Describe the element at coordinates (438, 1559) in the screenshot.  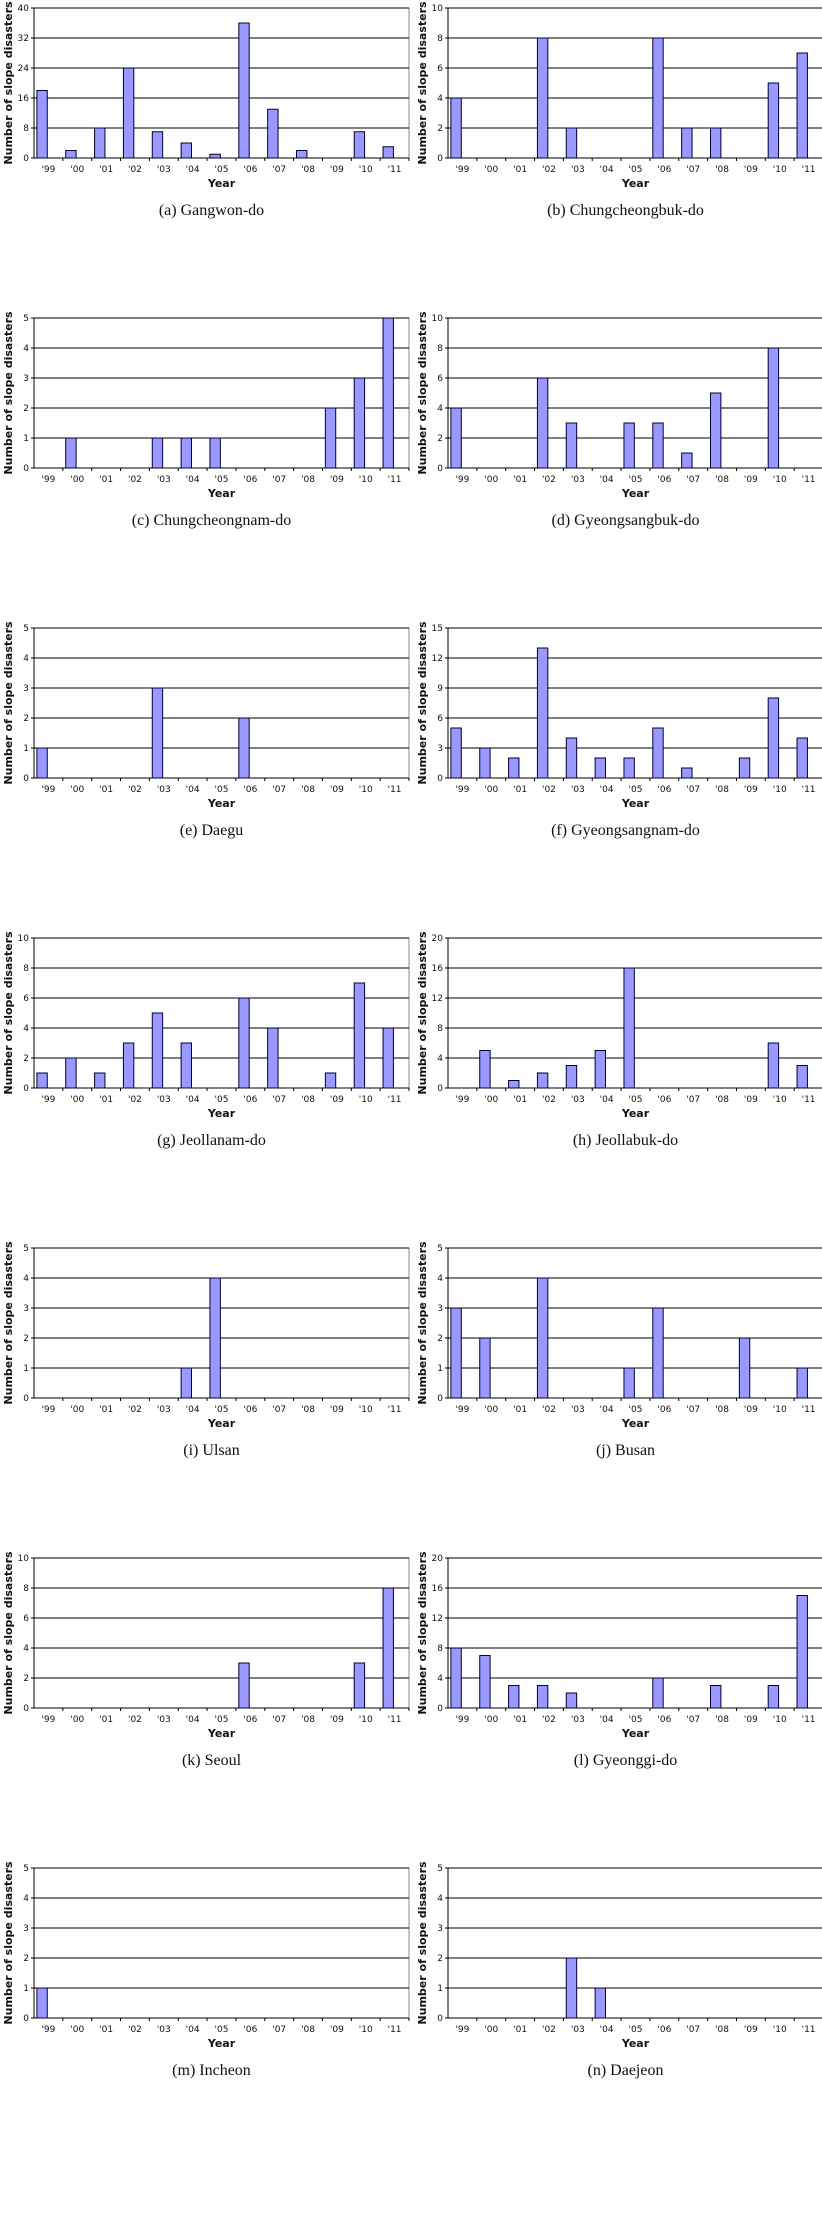
I see `y-tick-label: 20` at that location.